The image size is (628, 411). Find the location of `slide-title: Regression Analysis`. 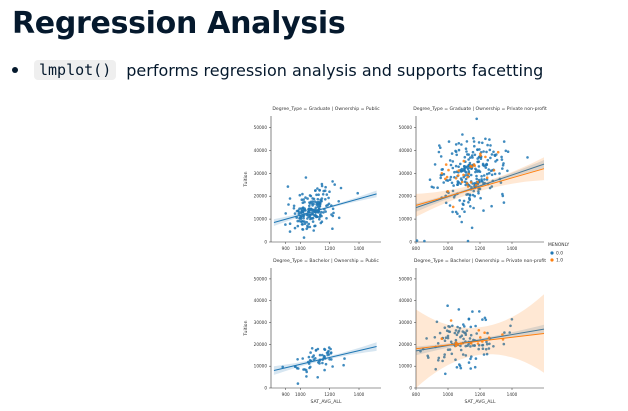

slide-title: Regression Analysis is located at coordinates (179, 23).